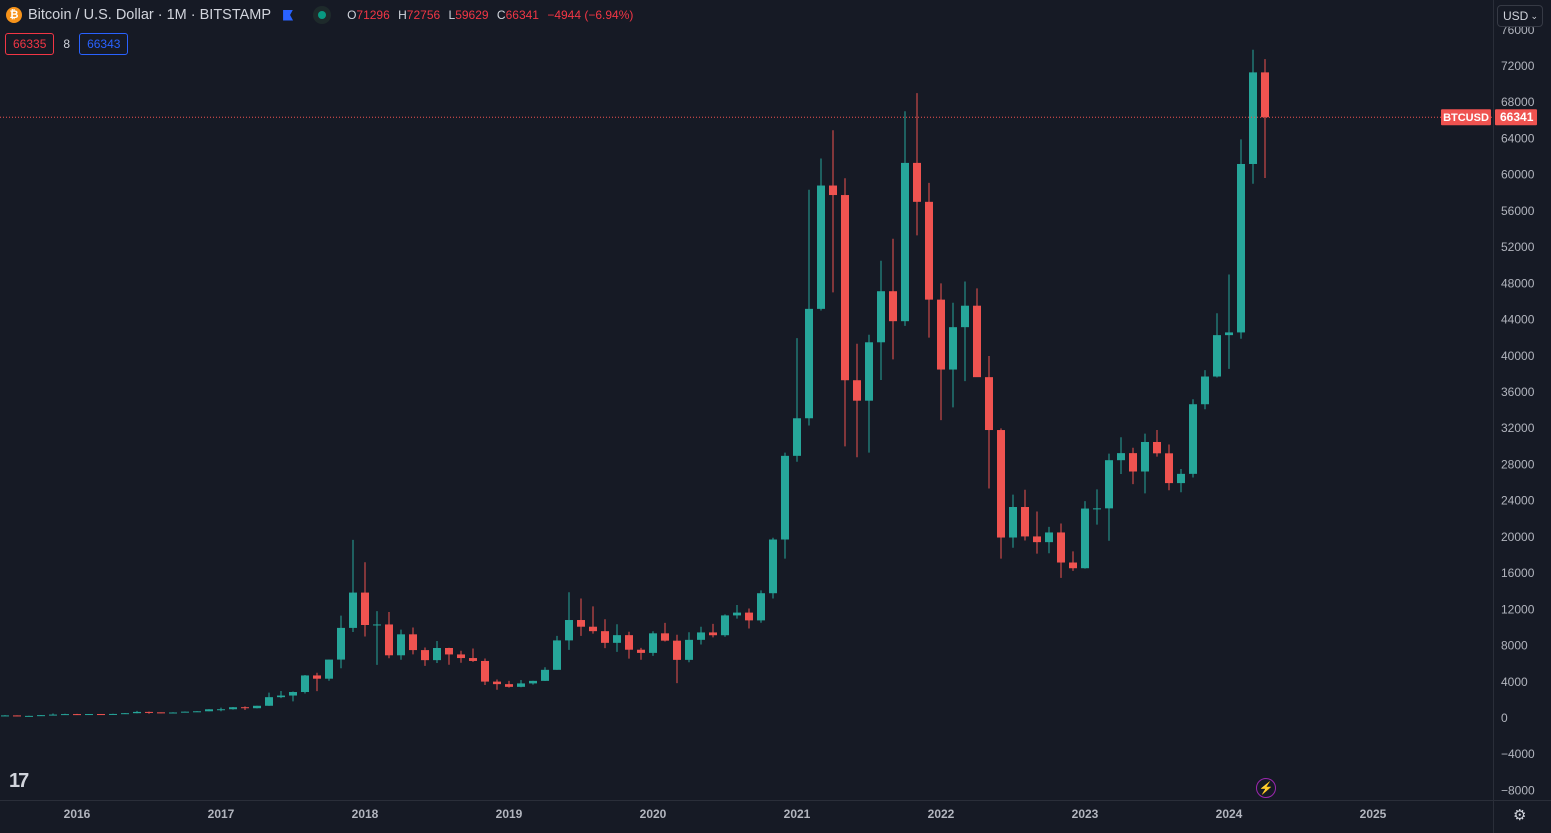 The width and height of the screenshot is (1551, 833). Describe the element at coordinates (19, 781) in the screenshot. I see `tradingview-logo: 17` at that location.